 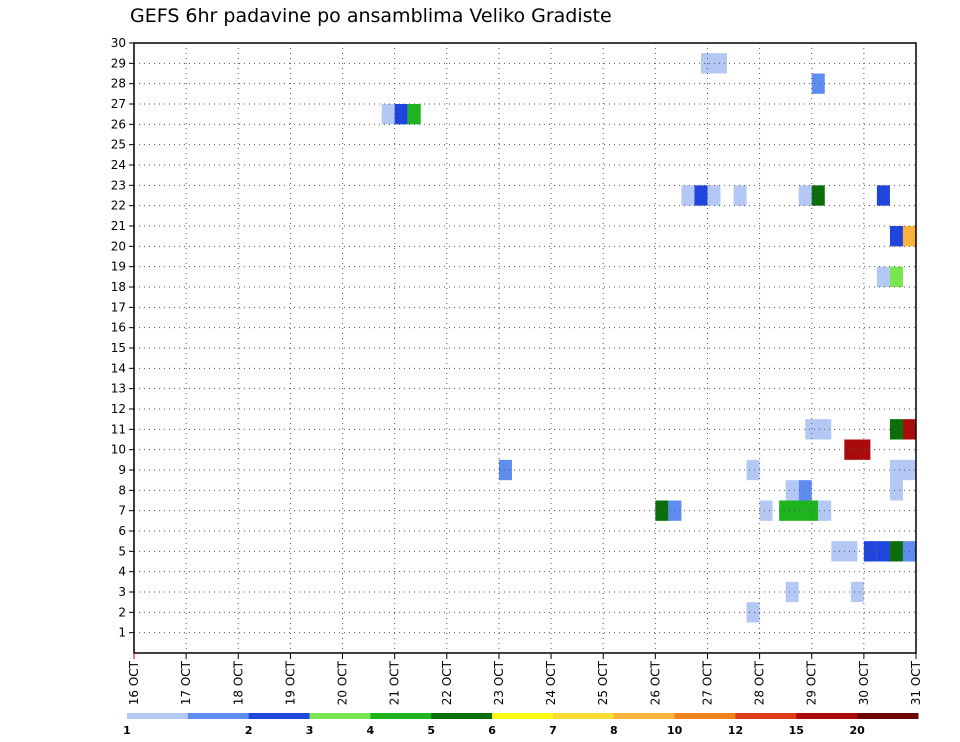 I want to click on y-tick-label: 26, so click(x=118, y=124).